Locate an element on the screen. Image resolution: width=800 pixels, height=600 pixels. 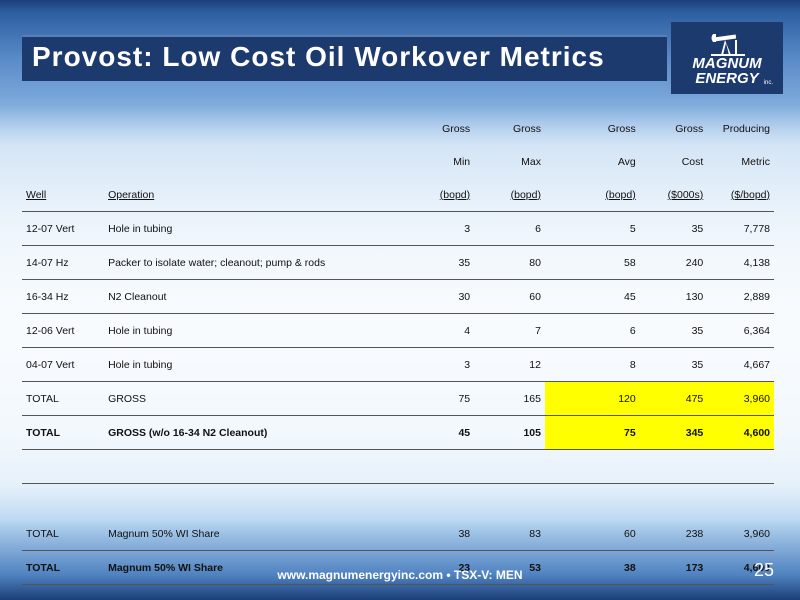
header-row-2: Min Max Avg Cost Metric is located at coordinates (398, 161).